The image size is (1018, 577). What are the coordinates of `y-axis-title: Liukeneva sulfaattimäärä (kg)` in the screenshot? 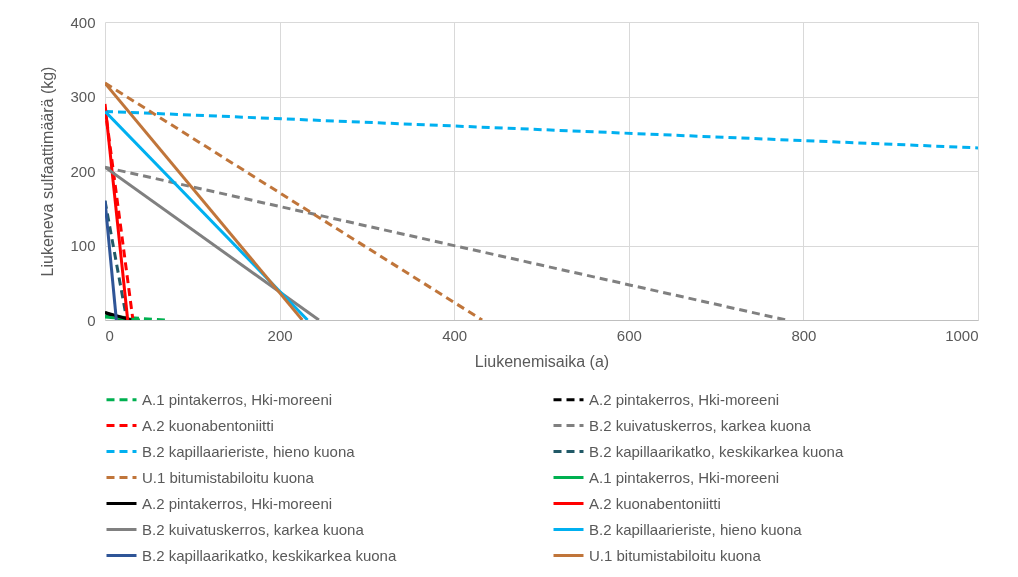 It's located at (48, 171).